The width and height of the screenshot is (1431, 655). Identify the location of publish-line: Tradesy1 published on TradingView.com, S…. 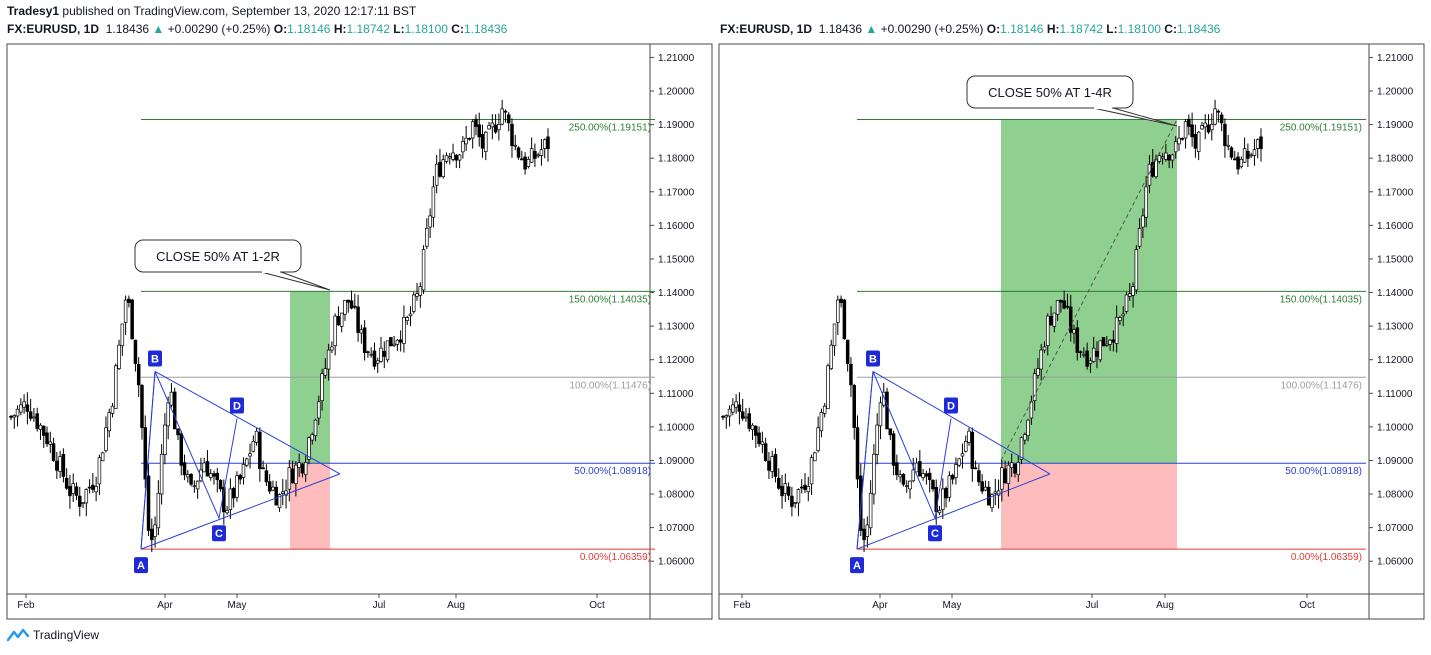
(211, 11).